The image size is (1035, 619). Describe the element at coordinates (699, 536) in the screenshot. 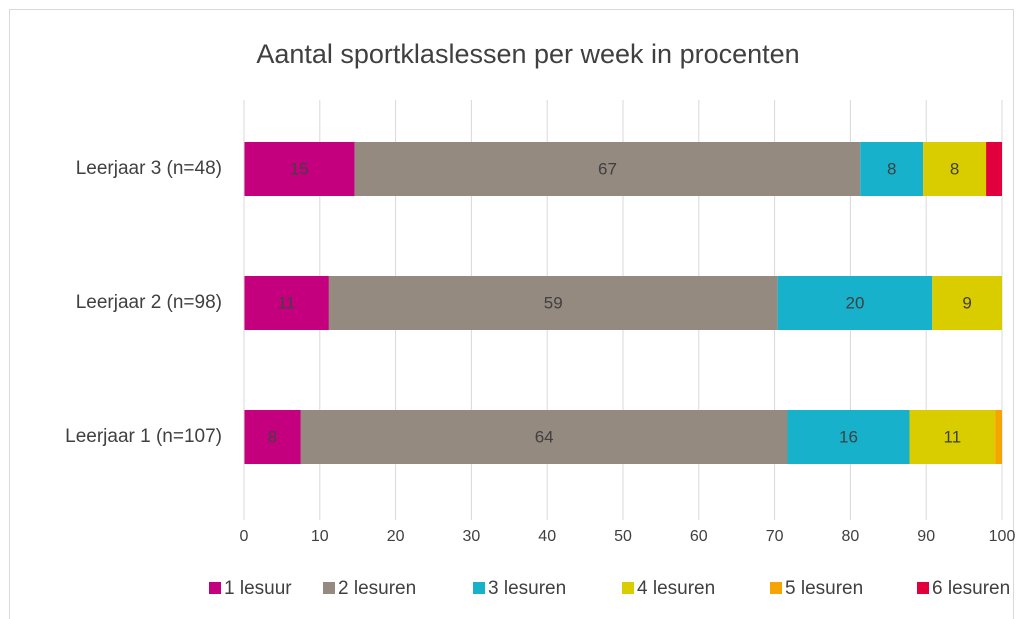

I see `x-tick-label: 60` at that location.